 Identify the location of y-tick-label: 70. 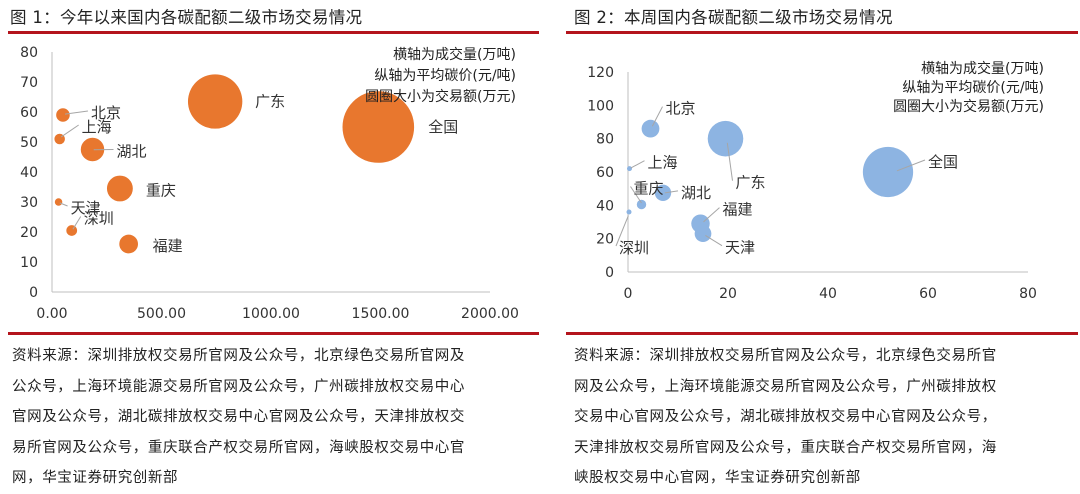
(29, 83).